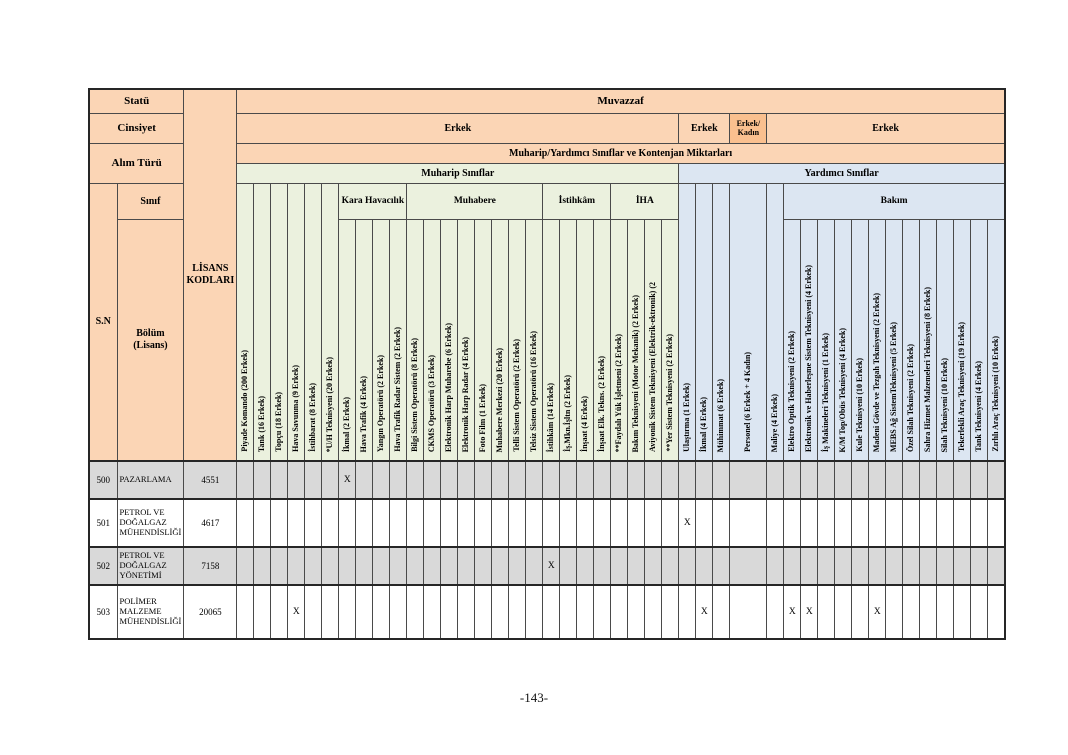 The height and width of the screenshot is (755, 1068). What do you see at coordinates (103, 480) in the screenshot?
I see `row-sn: 500` at bounding box center [103, 480].